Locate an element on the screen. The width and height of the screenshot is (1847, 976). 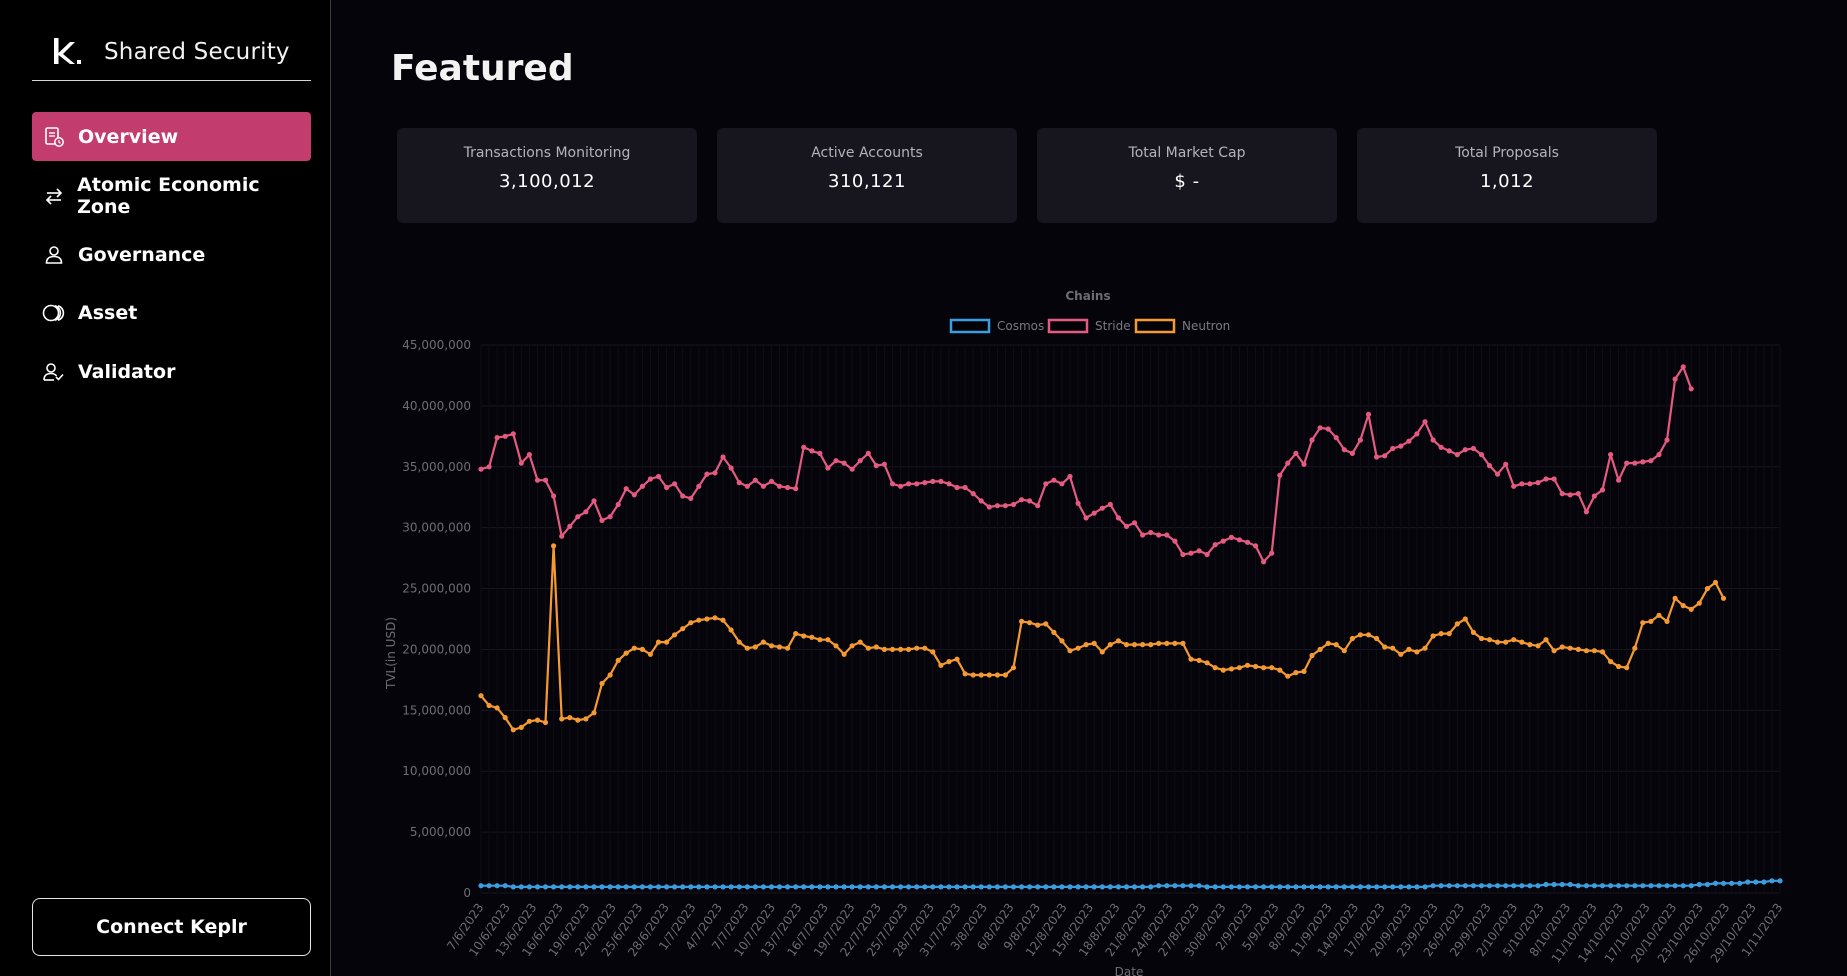
nav-item-atomic-economic-zone: Atomic Economic Zone is located at coordinates (171, 195).